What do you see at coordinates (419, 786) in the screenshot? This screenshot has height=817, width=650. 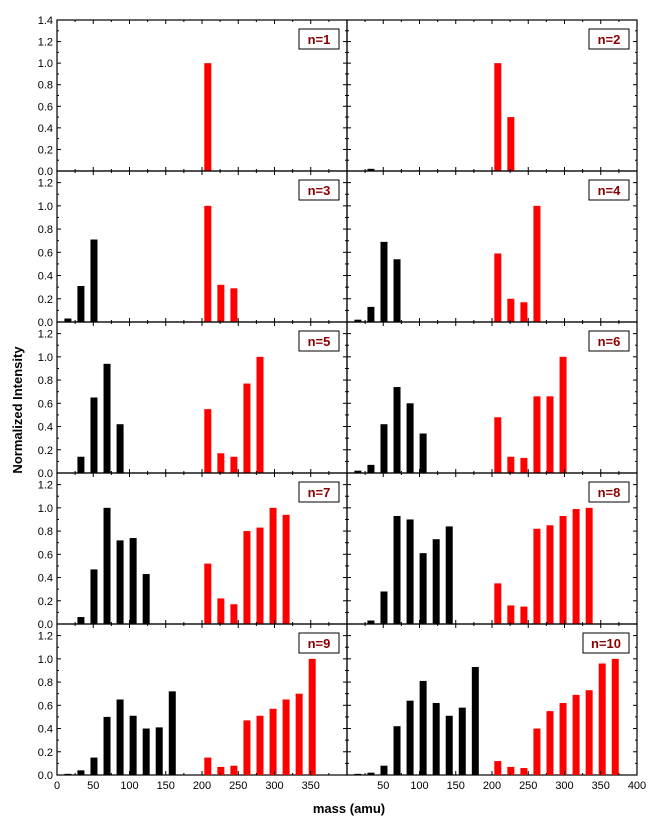 I see `x-tick-label: 100` at bounding box center [419, 786].